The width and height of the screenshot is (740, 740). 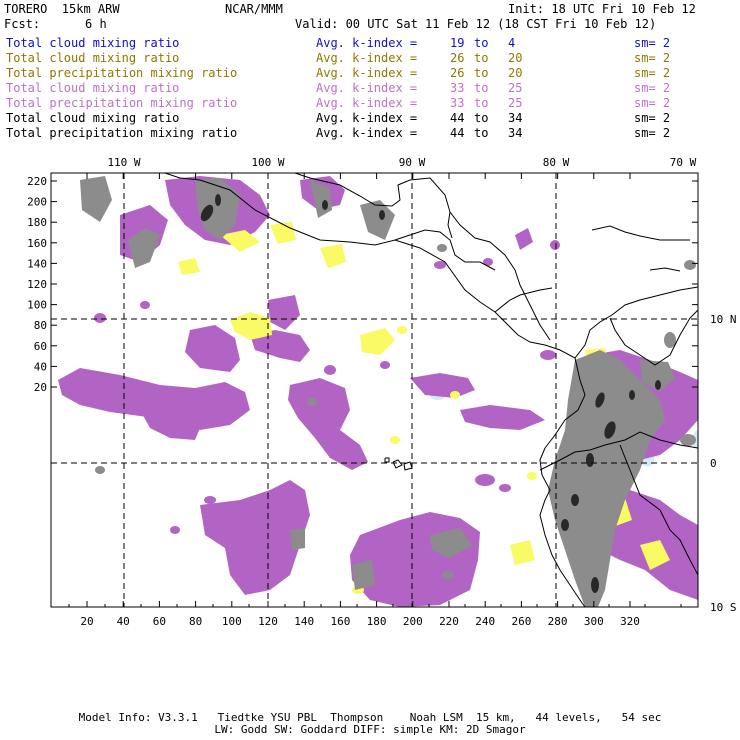 I want to click on colombia-venezuela-border, so click(x=653, y=337).